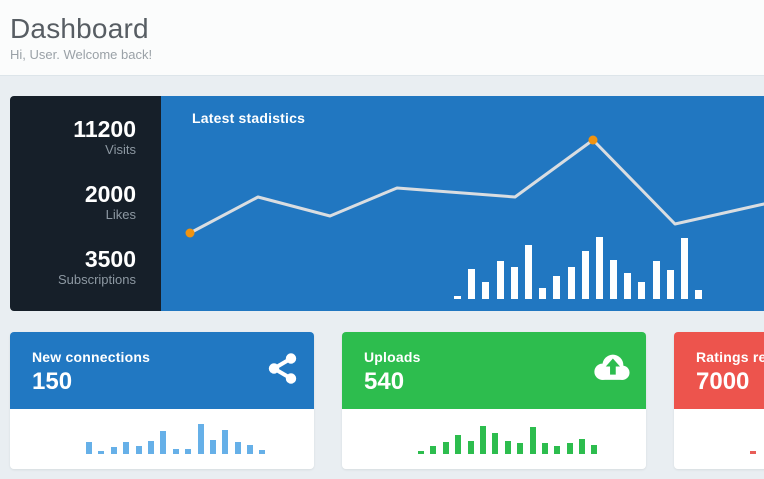 The image size is (764, 479). I want to click on stat-subscriptions: 3500 Subscriptions, so click(73, 267).